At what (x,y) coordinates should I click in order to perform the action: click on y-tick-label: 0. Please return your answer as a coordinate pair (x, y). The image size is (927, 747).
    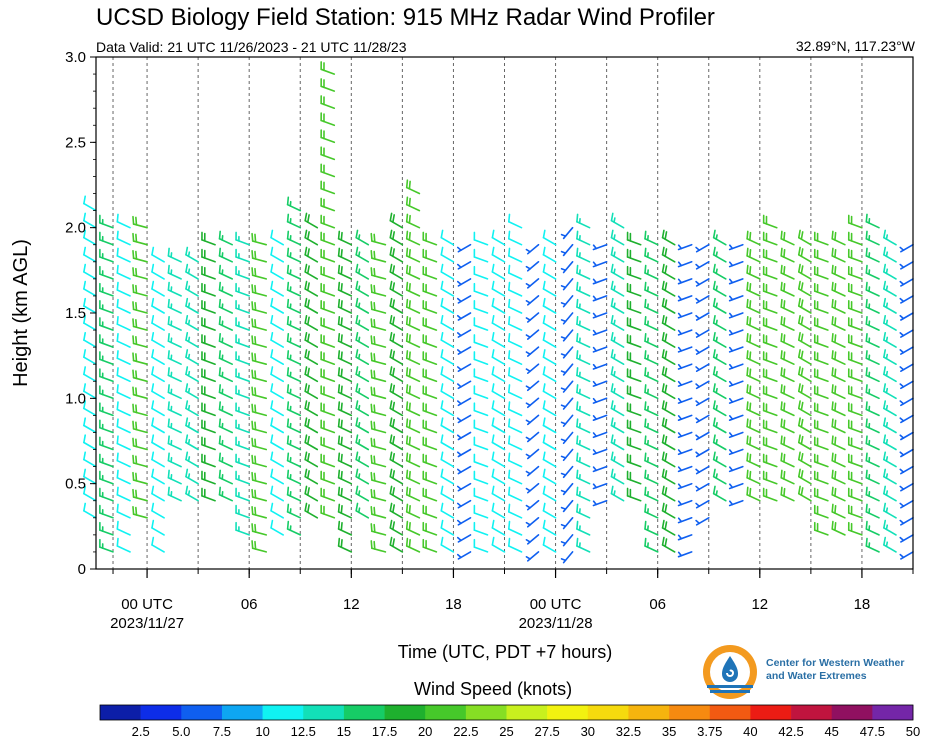
    Looking at the image, I should click on (82, 569).